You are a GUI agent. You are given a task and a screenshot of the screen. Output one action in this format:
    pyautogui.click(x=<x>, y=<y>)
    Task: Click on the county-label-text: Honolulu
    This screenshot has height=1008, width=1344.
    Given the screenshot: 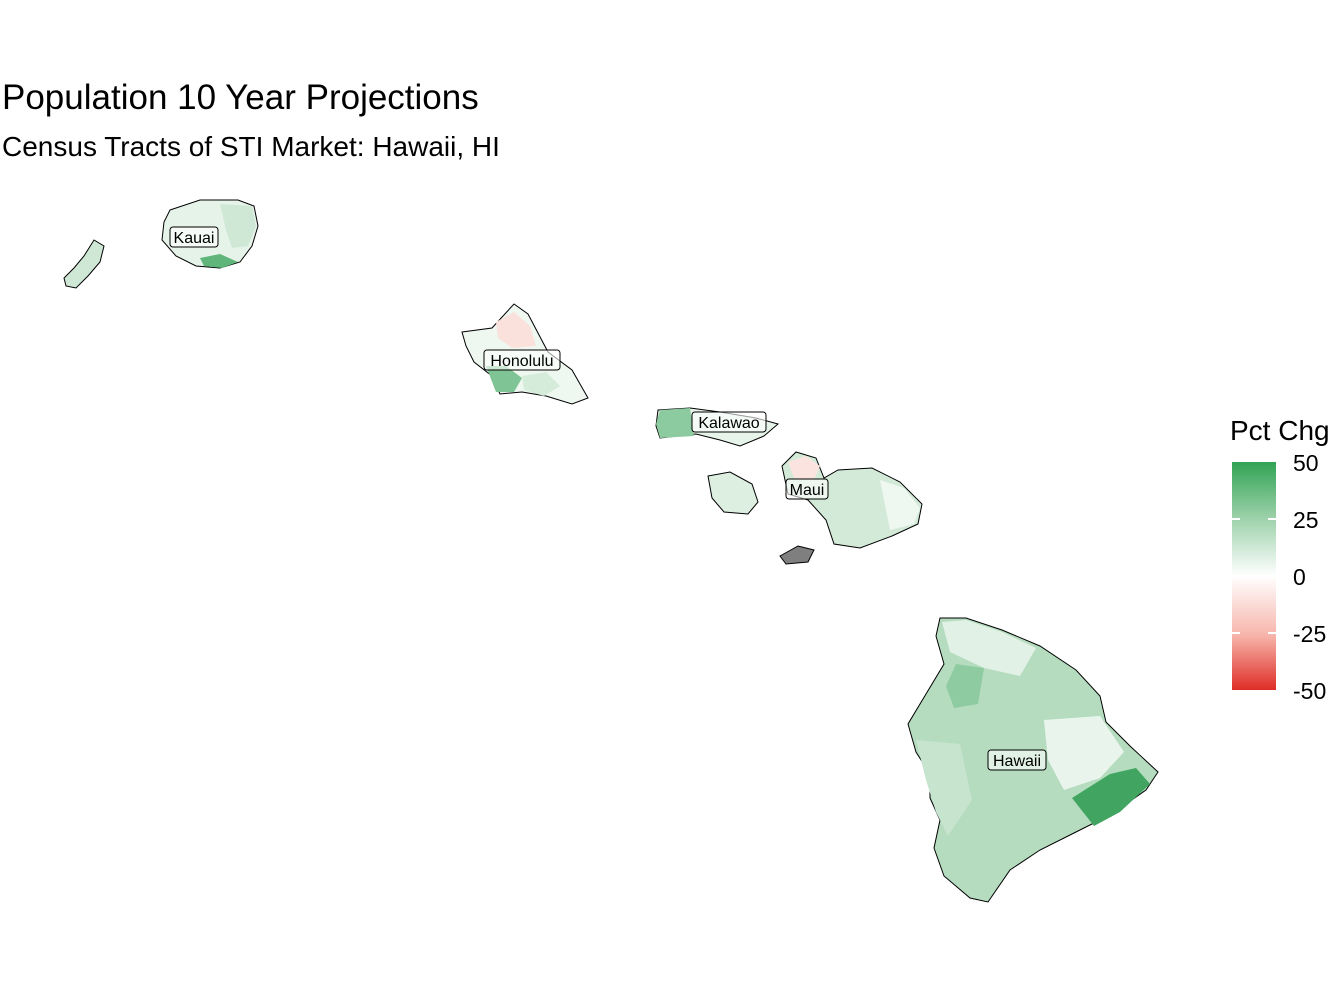 What is the action you would take?
    pyautogui.click(x=521, y=361)
    